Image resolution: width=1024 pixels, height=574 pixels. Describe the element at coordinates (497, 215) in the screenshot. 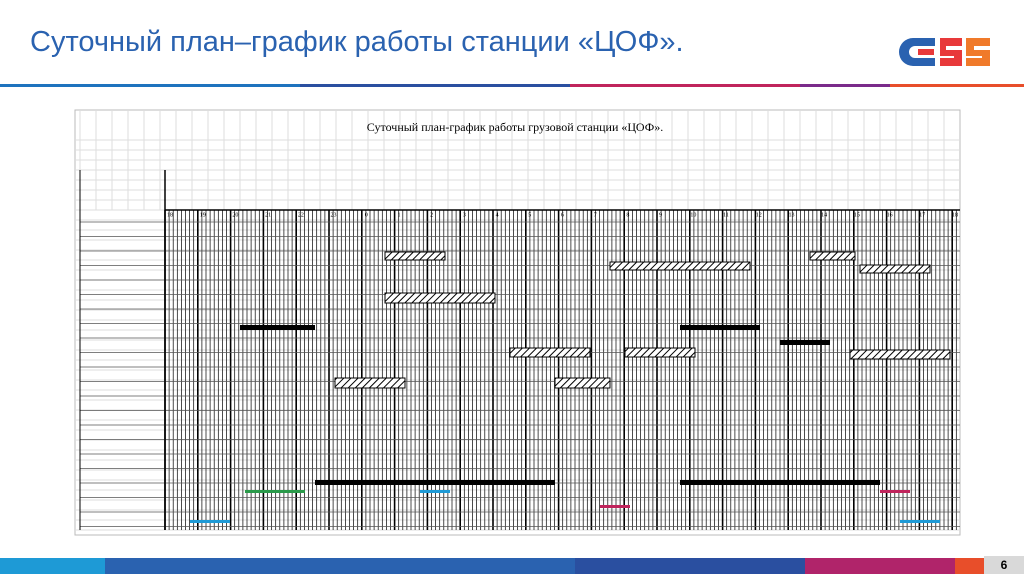

I see `hour-label: 4` at that location.